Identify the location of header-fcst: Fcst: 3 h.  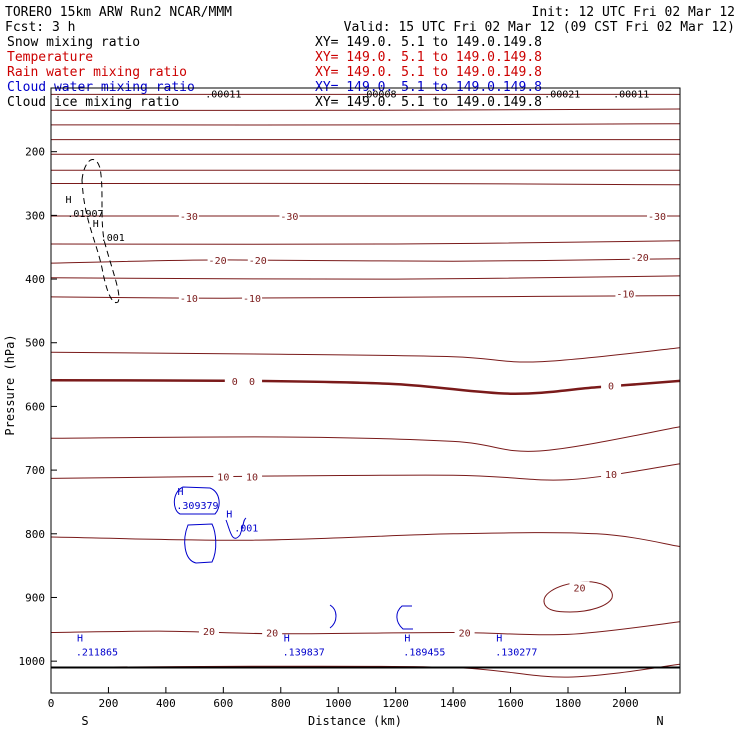
(40, 27).